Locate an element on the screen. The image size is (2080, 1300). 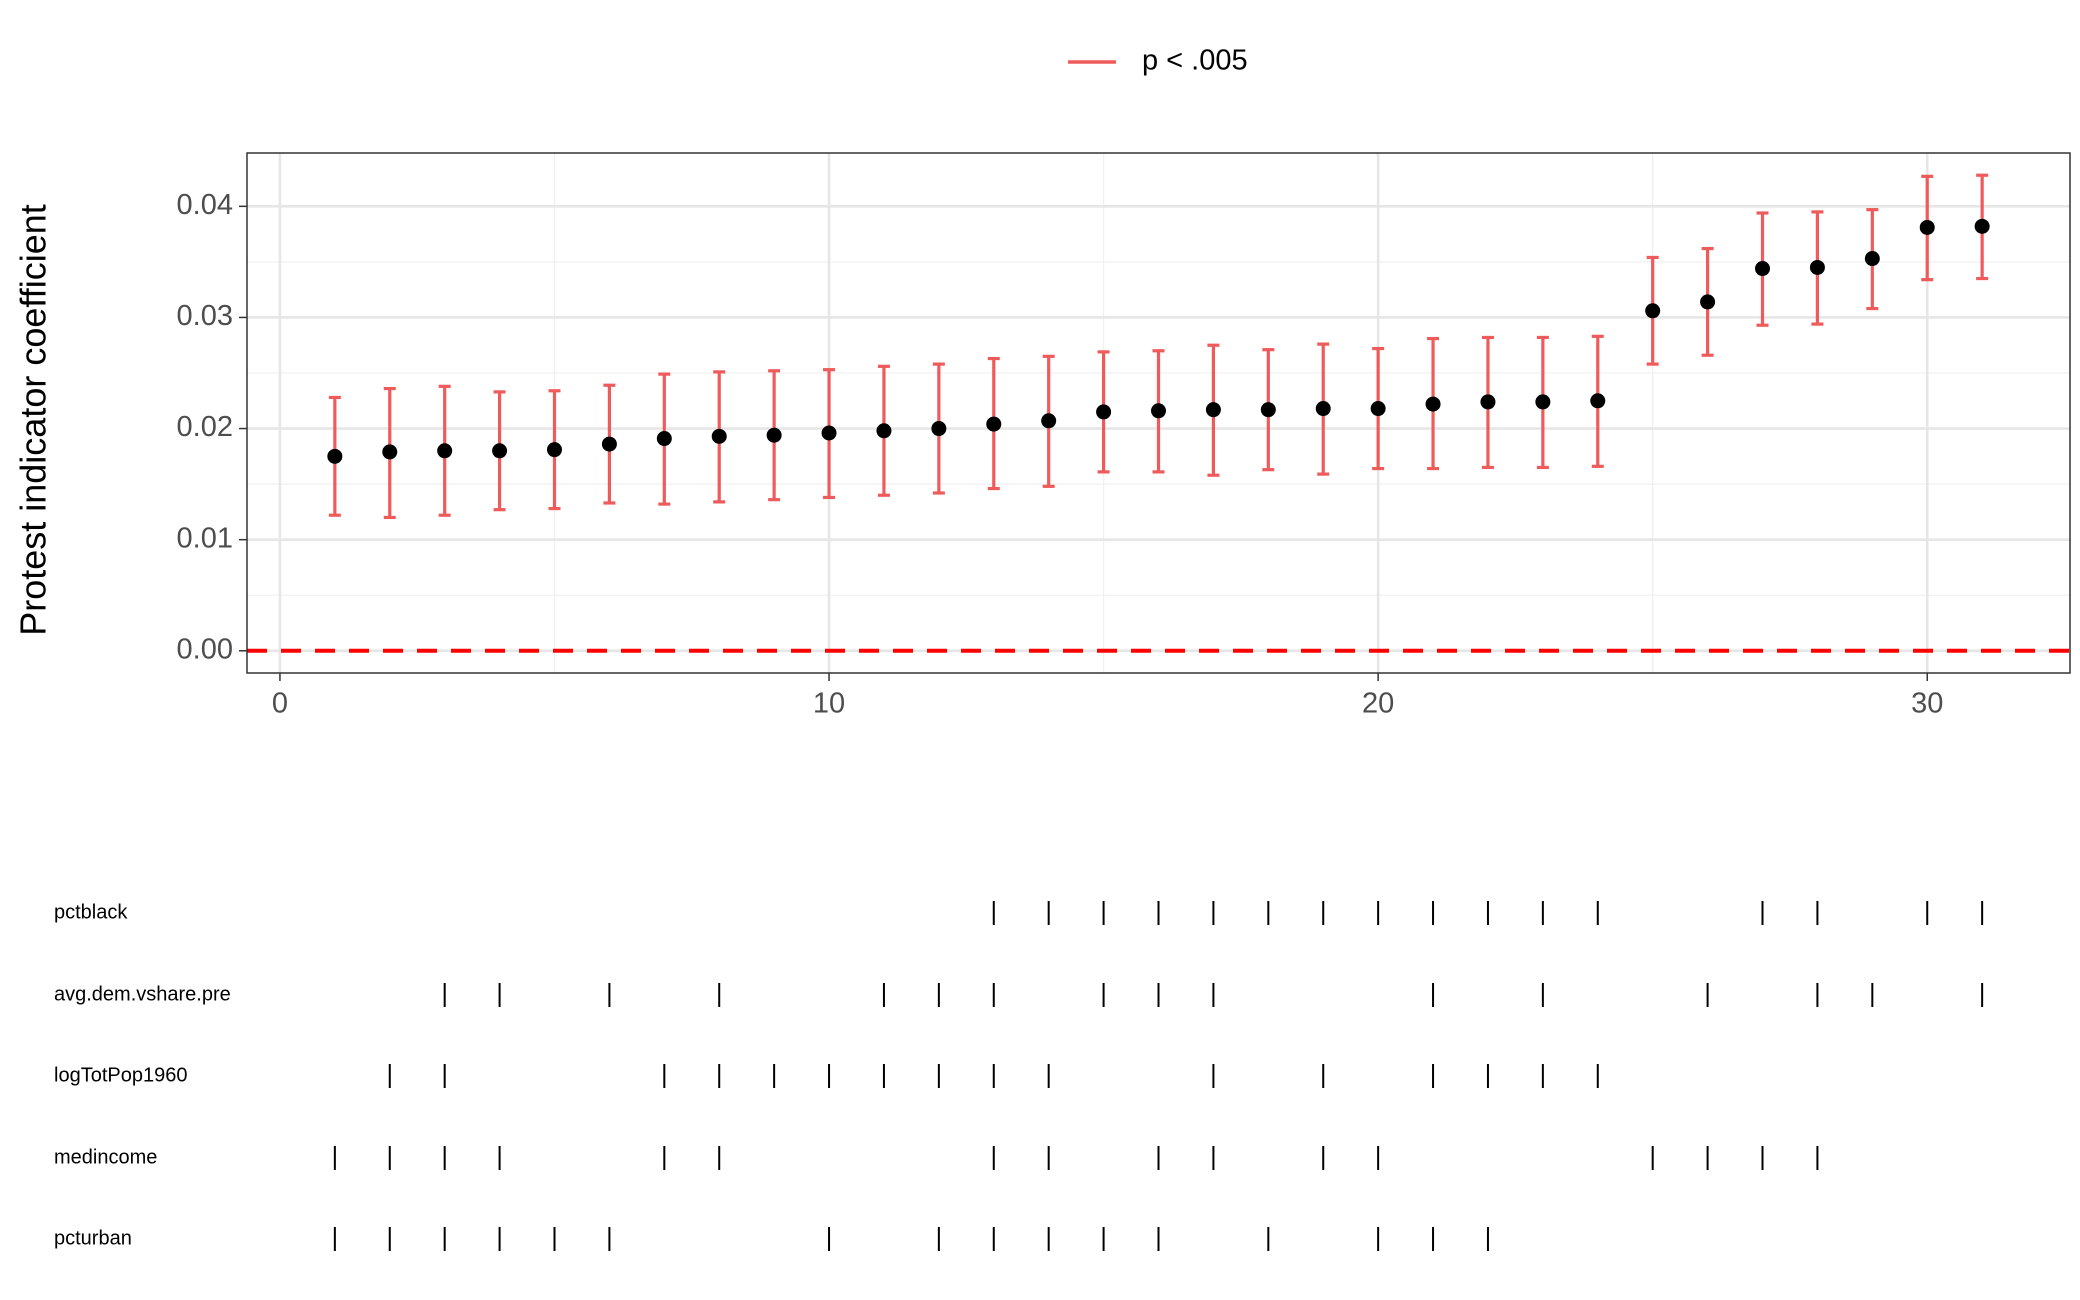
indicator-label: pctblack is located at coordinates (91, 912).